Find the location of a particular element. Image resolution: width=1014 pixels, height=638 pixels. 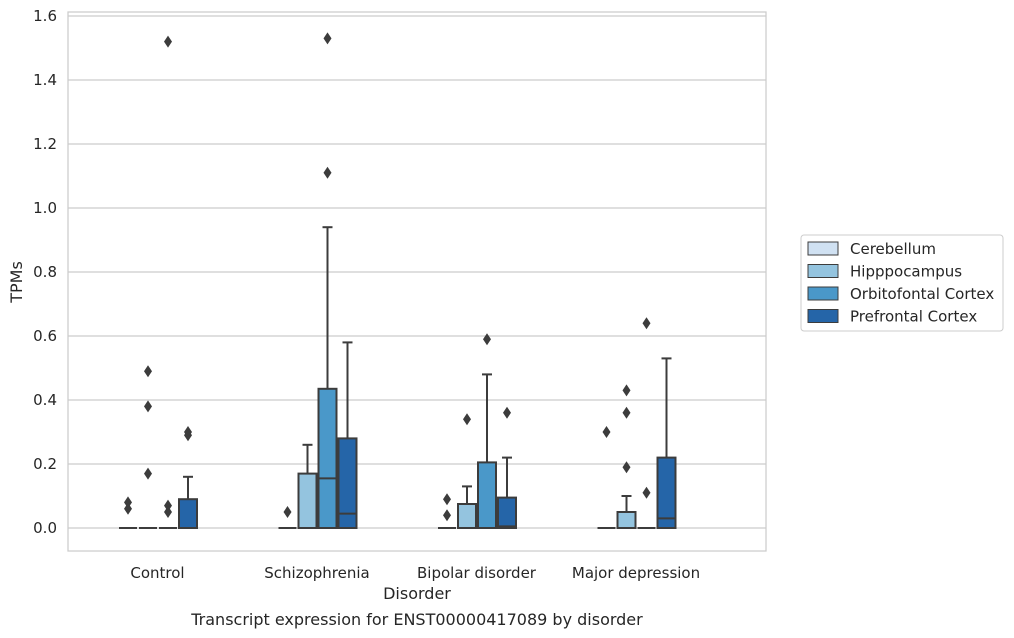

legend-frame is located at coordinates (902, 283).